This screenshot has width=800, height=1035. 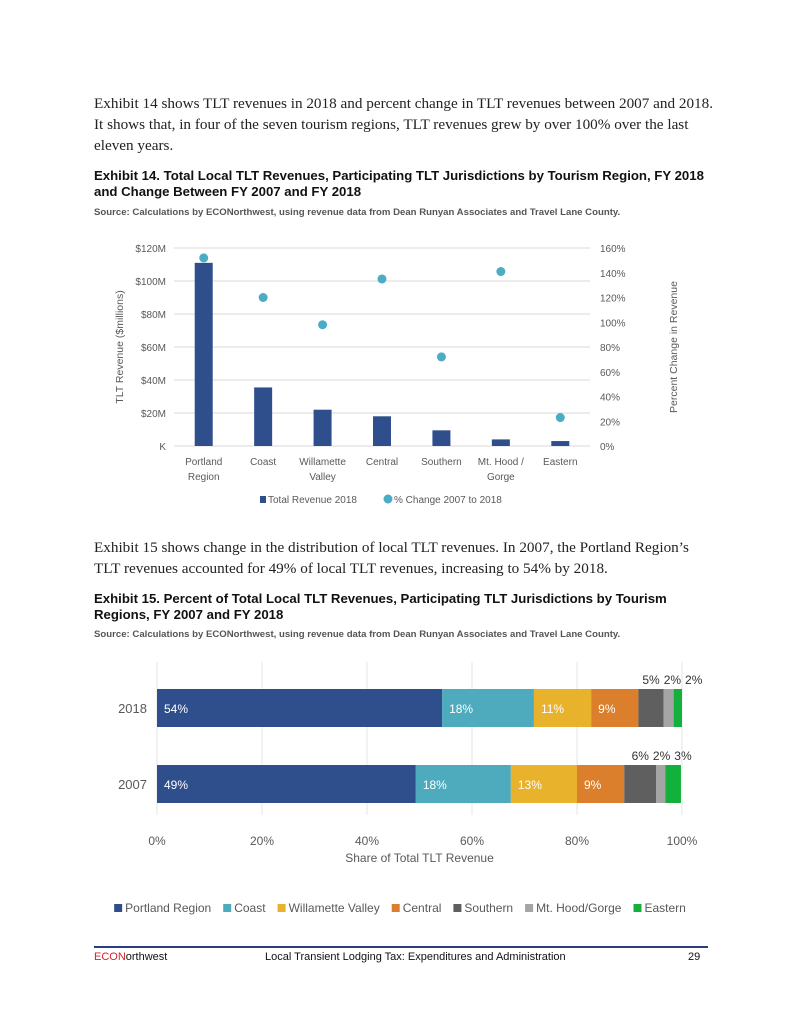 What do you see at coordinates (441, 462) in the screenshot?
I see `x-tick-label: Southern` at bounding box center [441, 462].